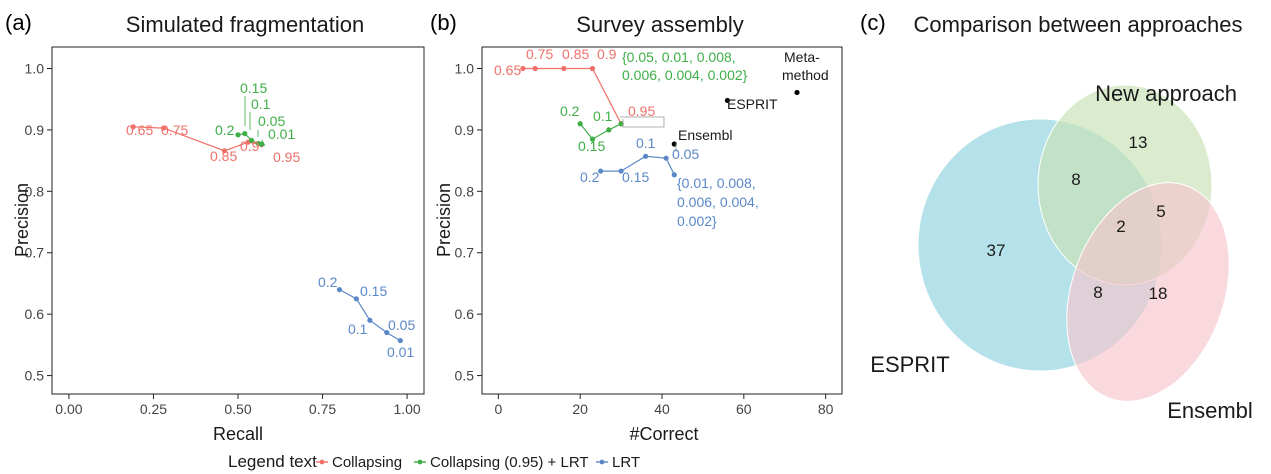 Image resolution: width=1271 pixels, height=474 pixels. Describe the element at coordinates (225, 130) in the screenshot. I see `a-label-02: 0.2` at that location.